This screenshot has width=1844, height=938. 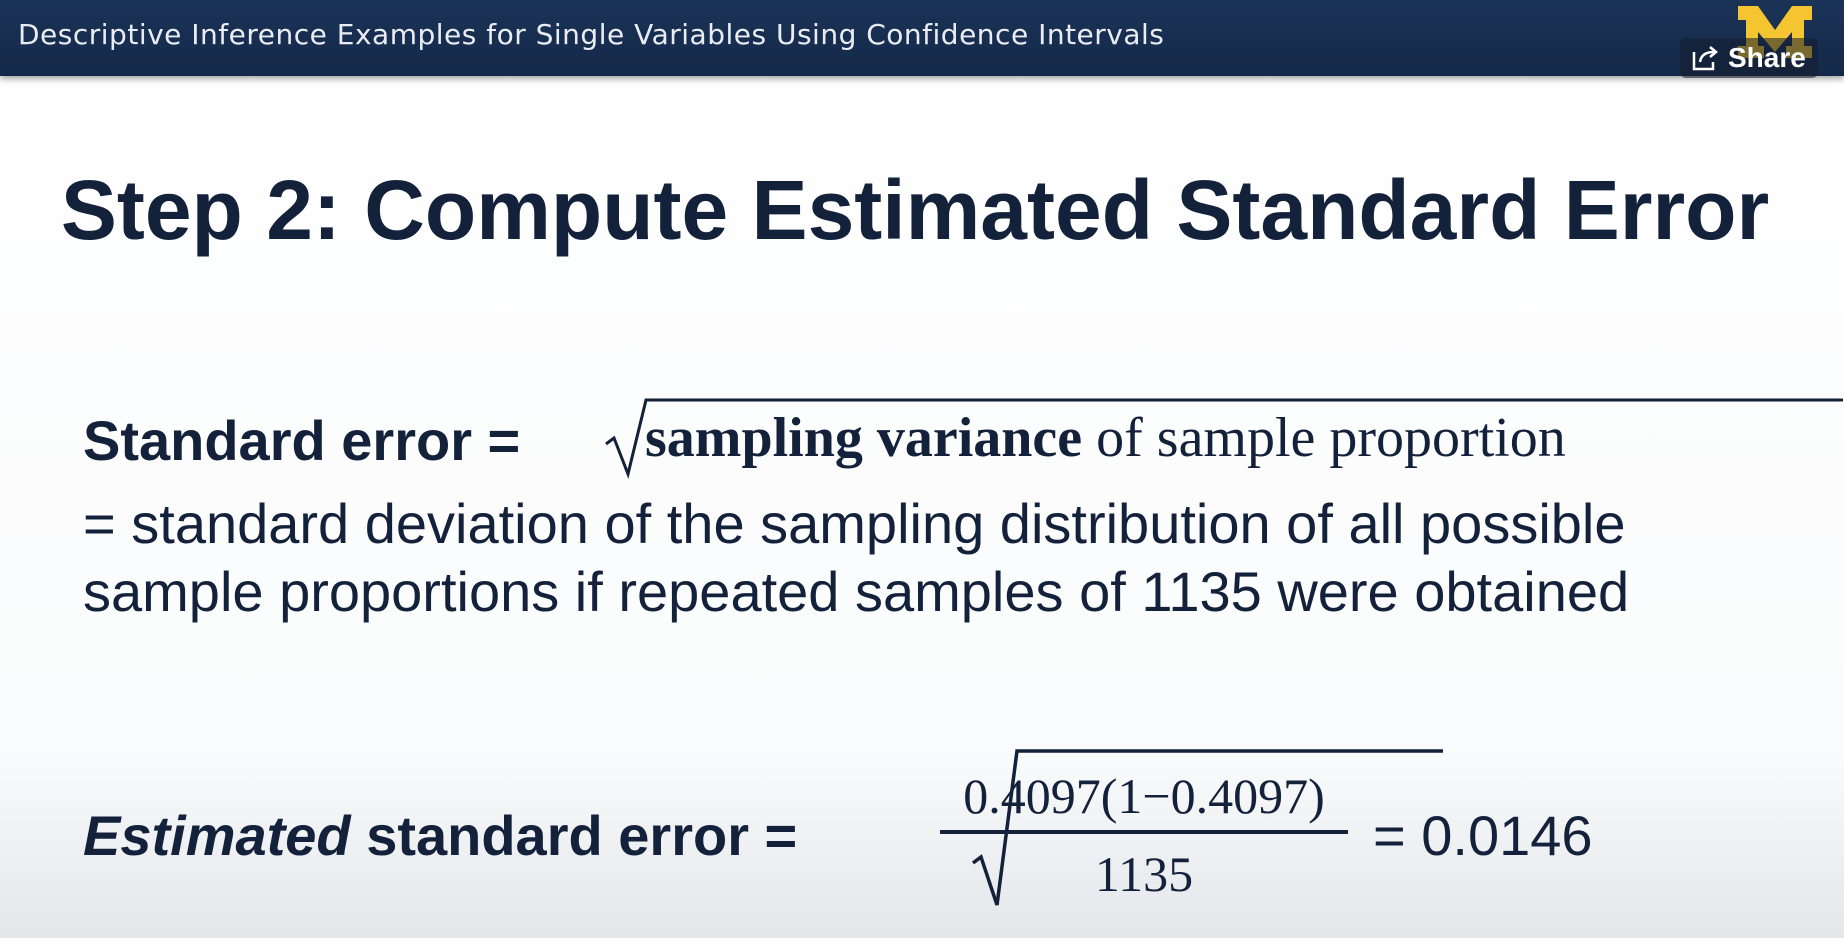 What do you see at coordinates (1767, 57) in the screenshot?
I see `share-label: Share` at bounding box center [1767, 57].